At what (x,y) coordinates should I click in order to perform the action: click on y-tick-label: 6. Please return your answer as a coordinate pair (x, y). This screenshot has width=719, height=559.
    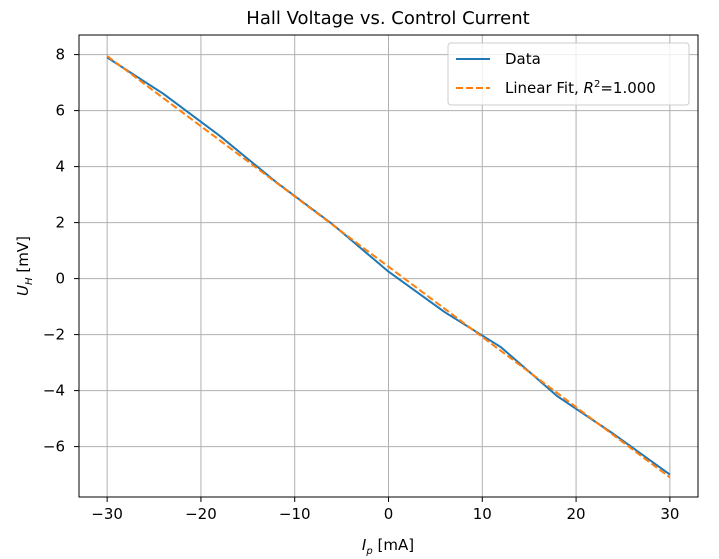
    Looking at the image, I should click on (60, 111).